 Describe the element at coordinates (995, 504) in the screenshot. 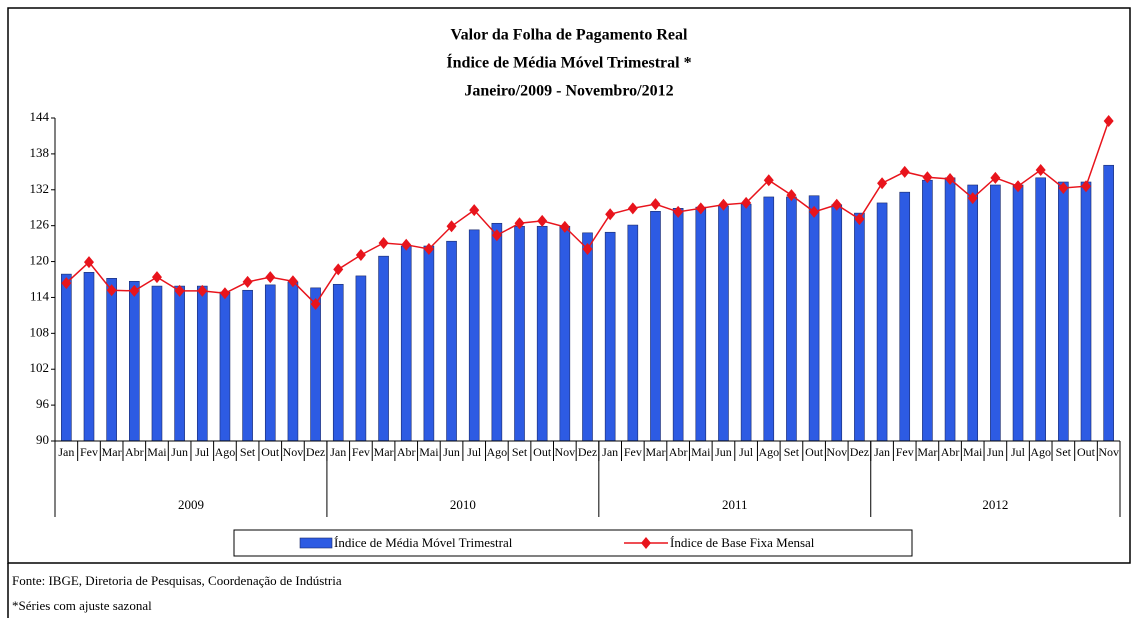

I see `year-label: 2012` at that location.